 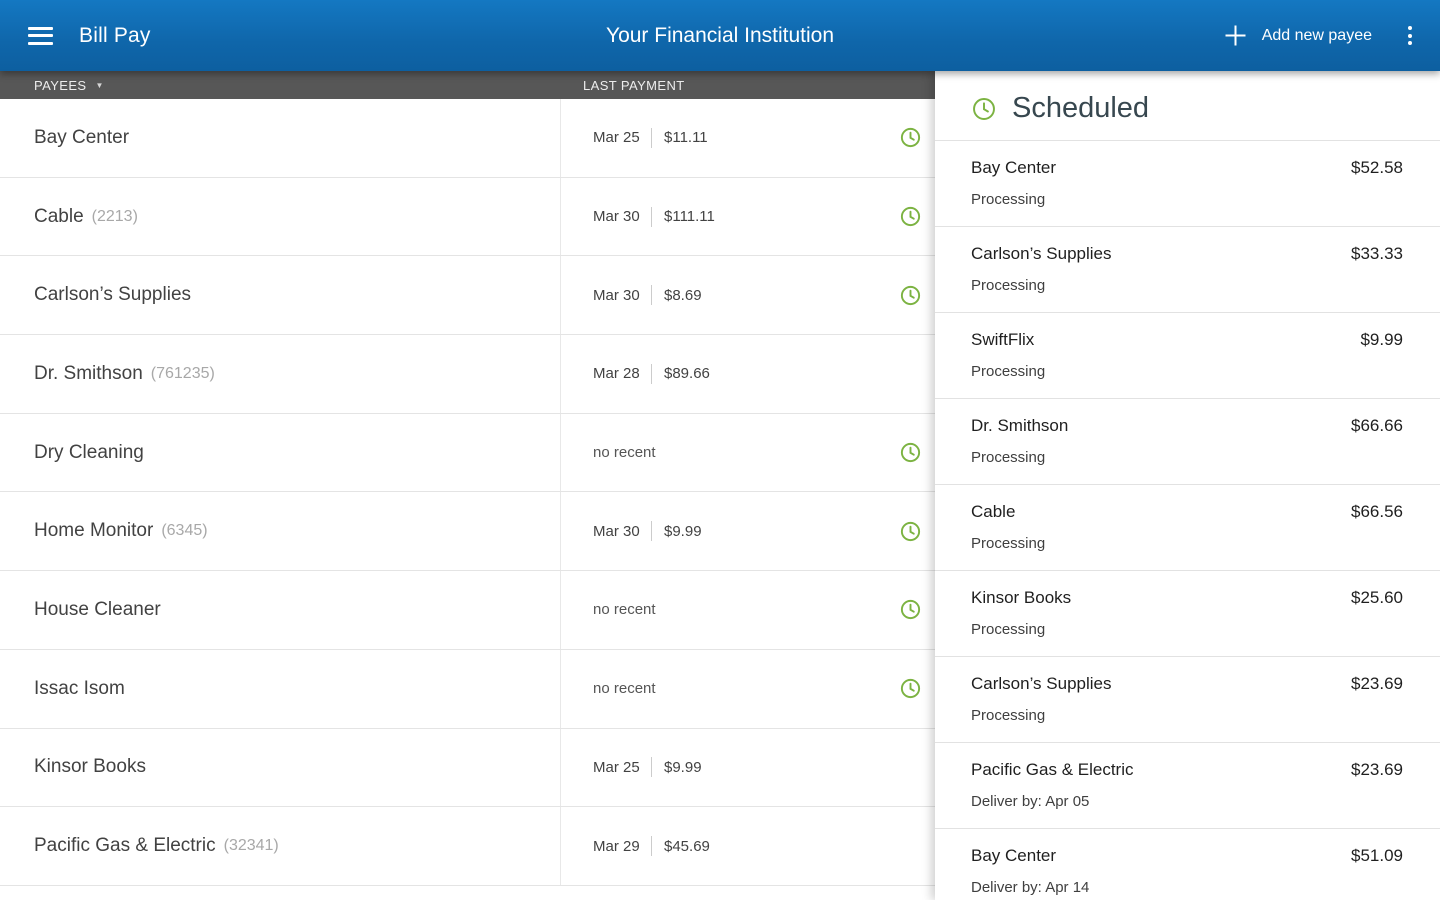 I want to click on payment-date: Mar 29, so click(x=616, y=846).